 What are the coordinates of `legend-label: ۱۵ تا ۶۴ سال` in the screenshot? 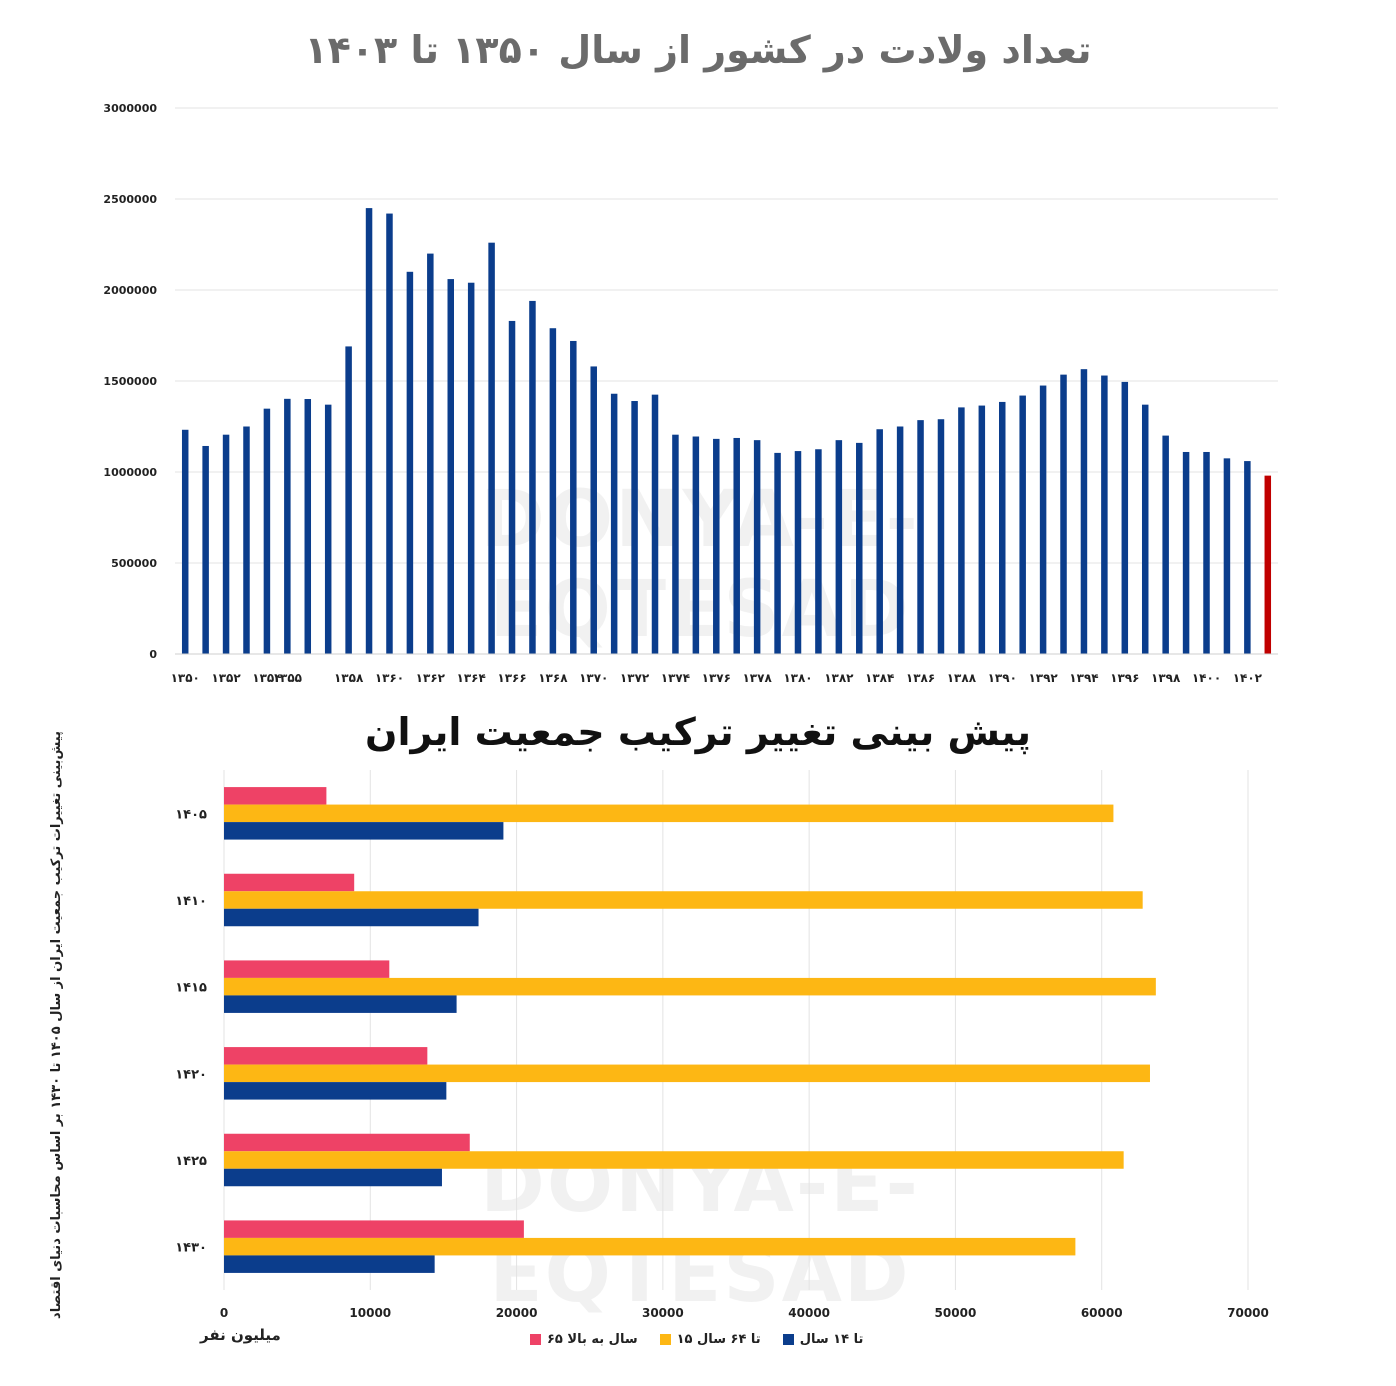 It's located at (718, 1339).